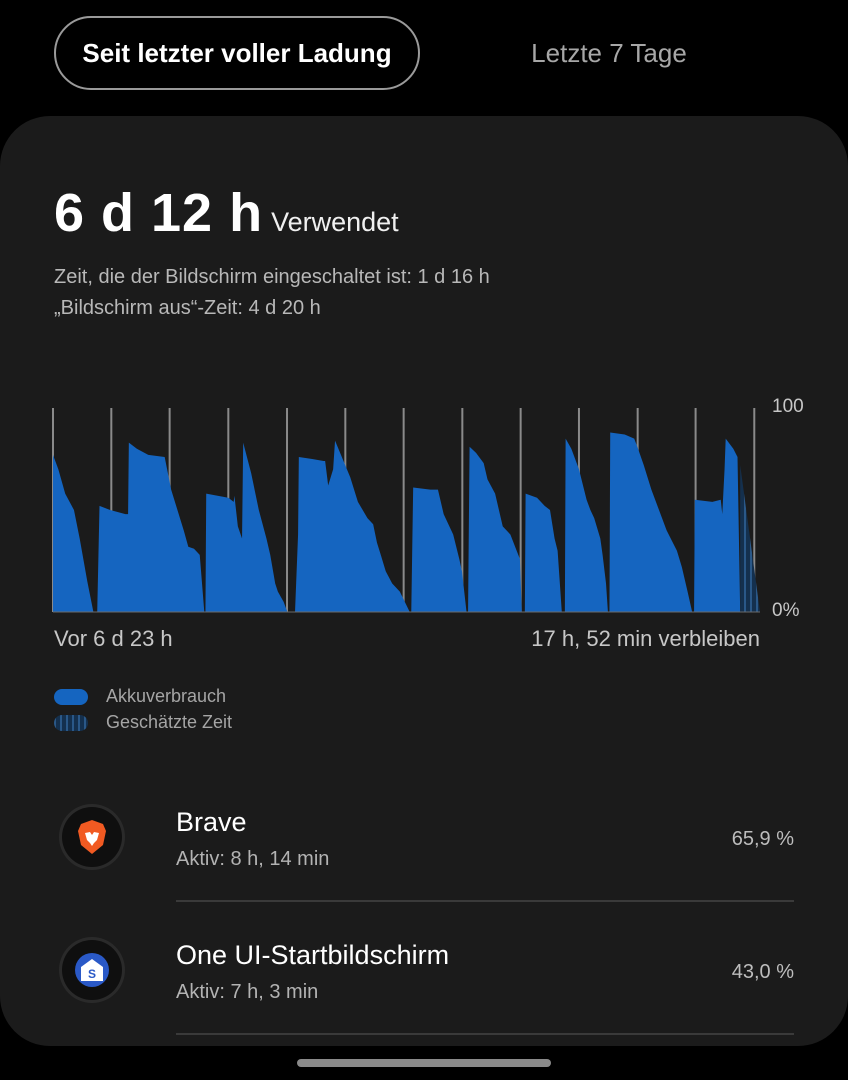  I want to click on tab-since-full-charge: Seit letzter voller Ladung, so click(237, 53).